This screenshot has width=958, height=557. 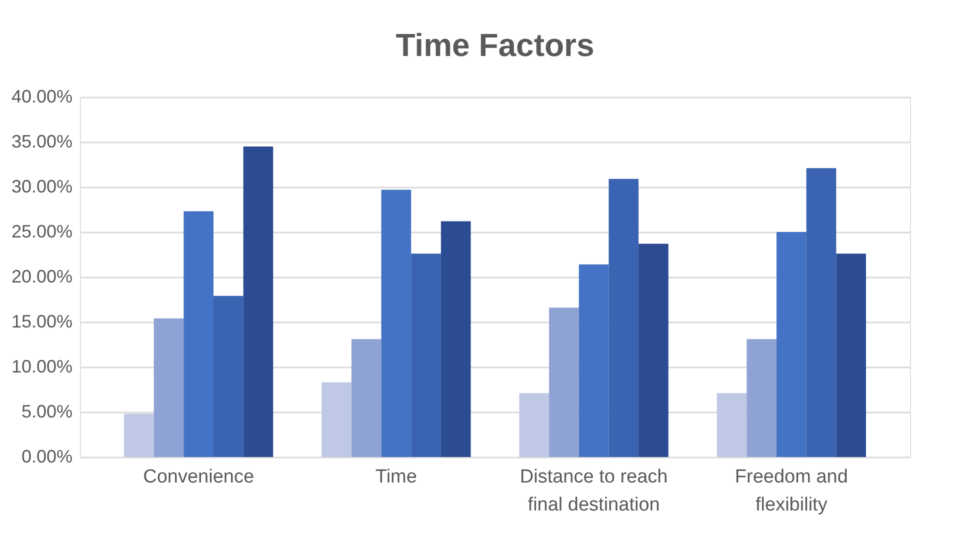 What do you see at coordinates (46, 412) in the screenshot?
I see `y-tick-label: 5.00%` at bounding box center [46, 412].